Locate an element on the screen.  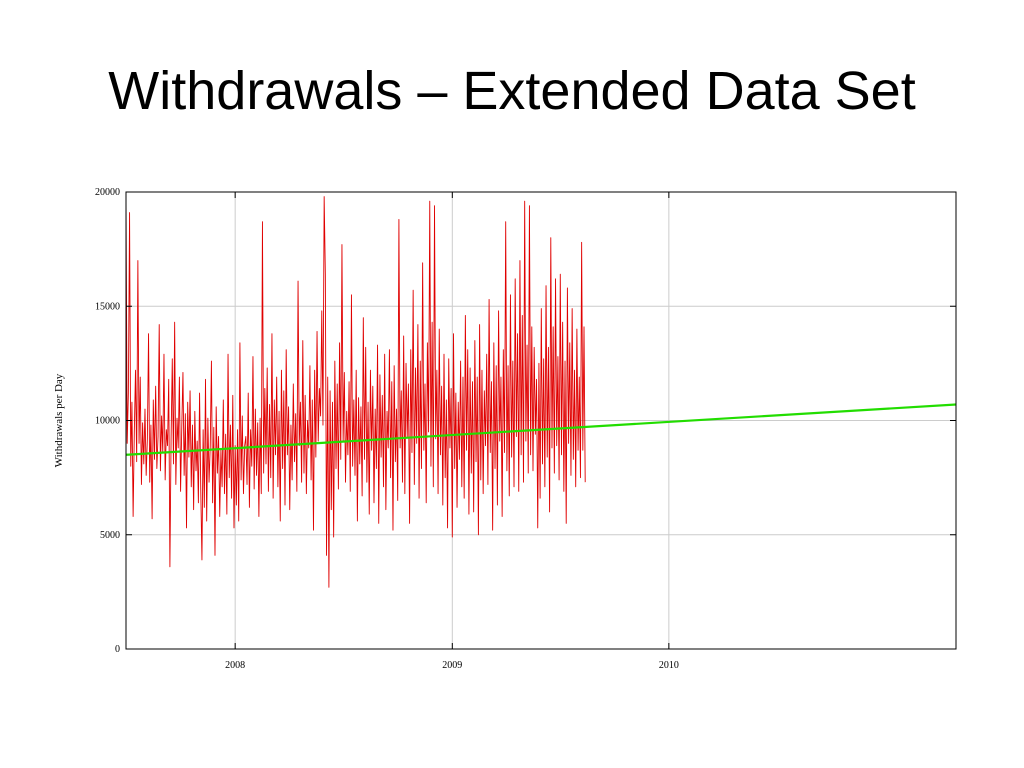
x-tick-label: 2009 is located at coordinates (452, 665).